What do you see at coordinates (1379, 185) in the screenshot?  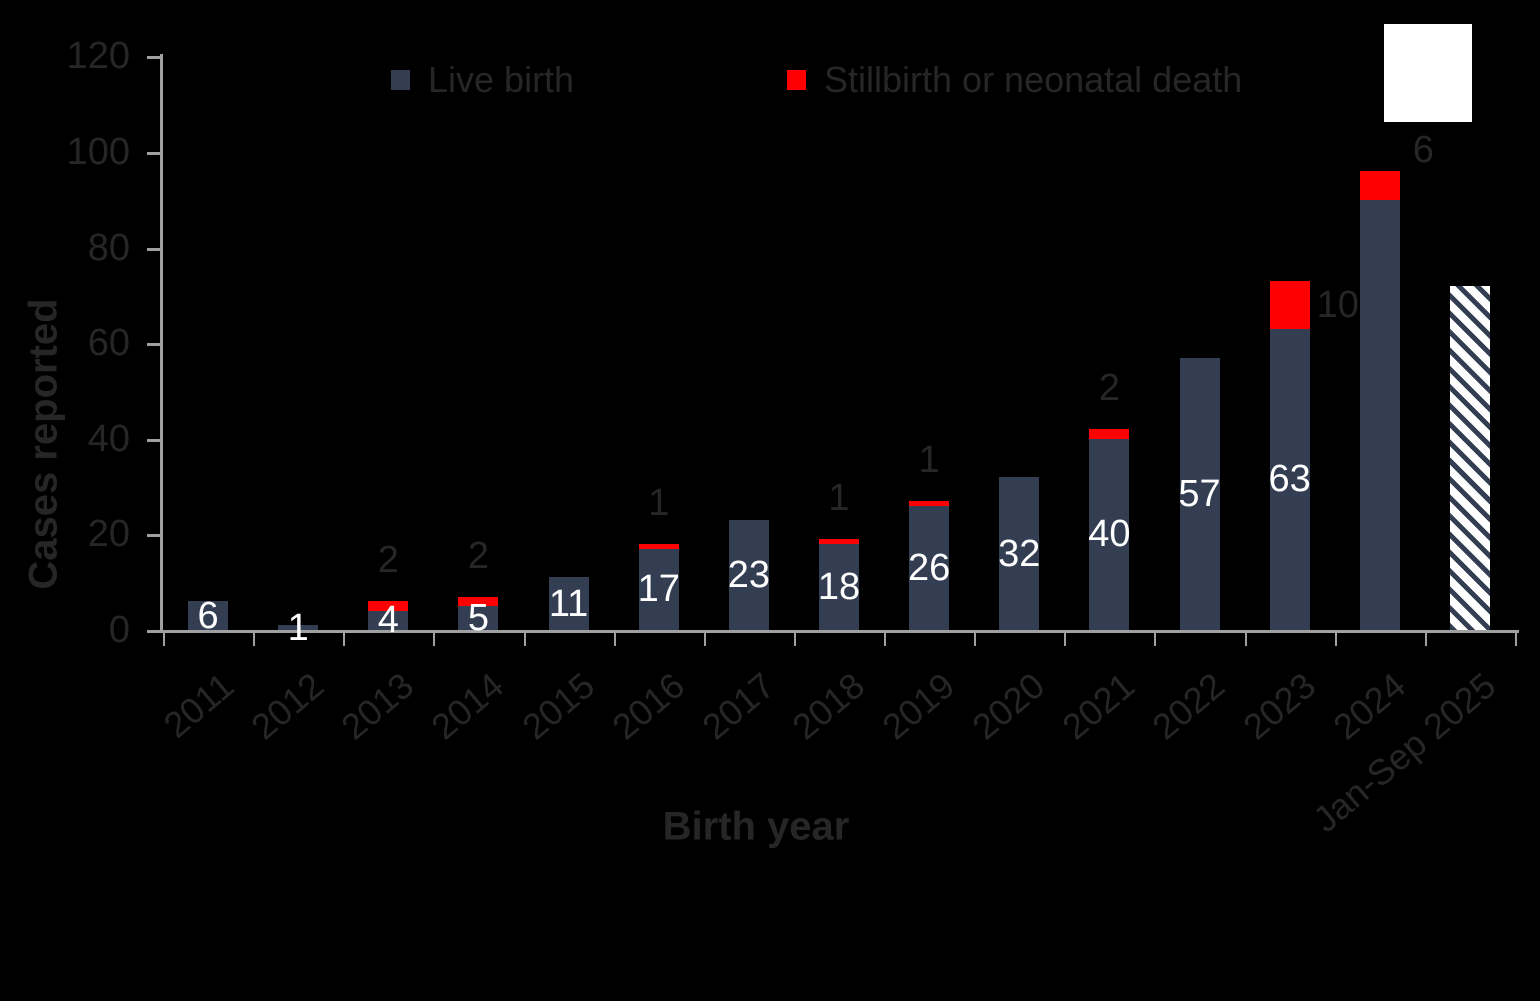 I see `bar-still-2024` at bounding box center [1379, 185].